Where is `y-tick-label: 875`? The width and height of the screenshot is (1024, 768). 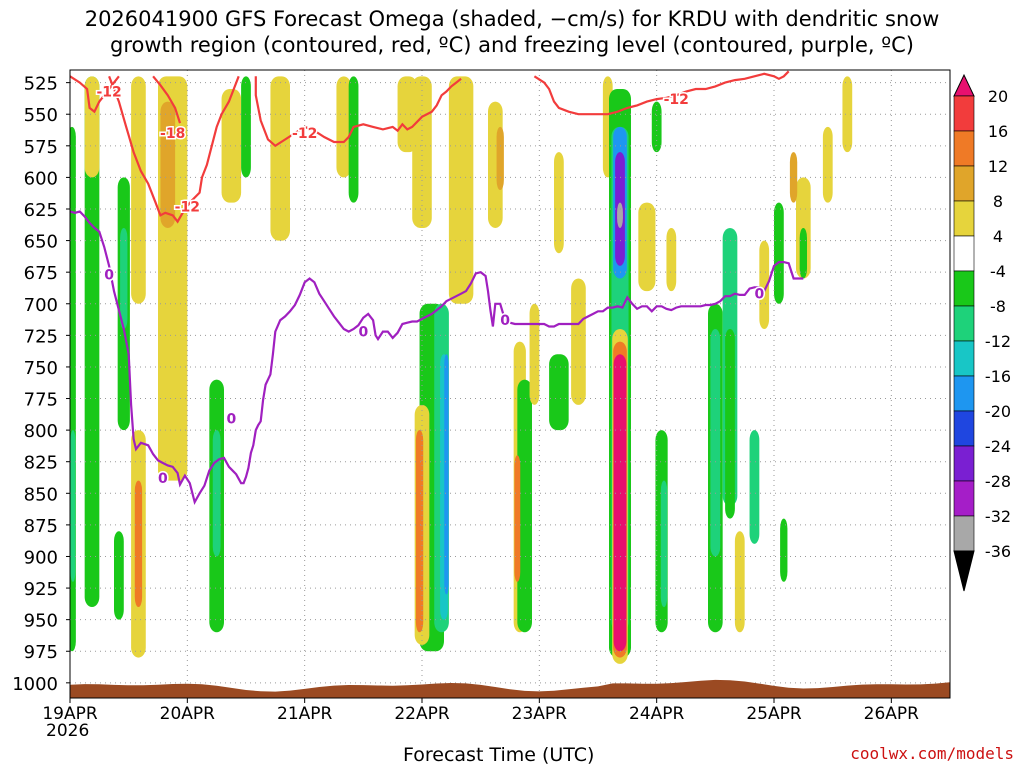
y-tick-label: 875 is located at coordinates (41, 526).